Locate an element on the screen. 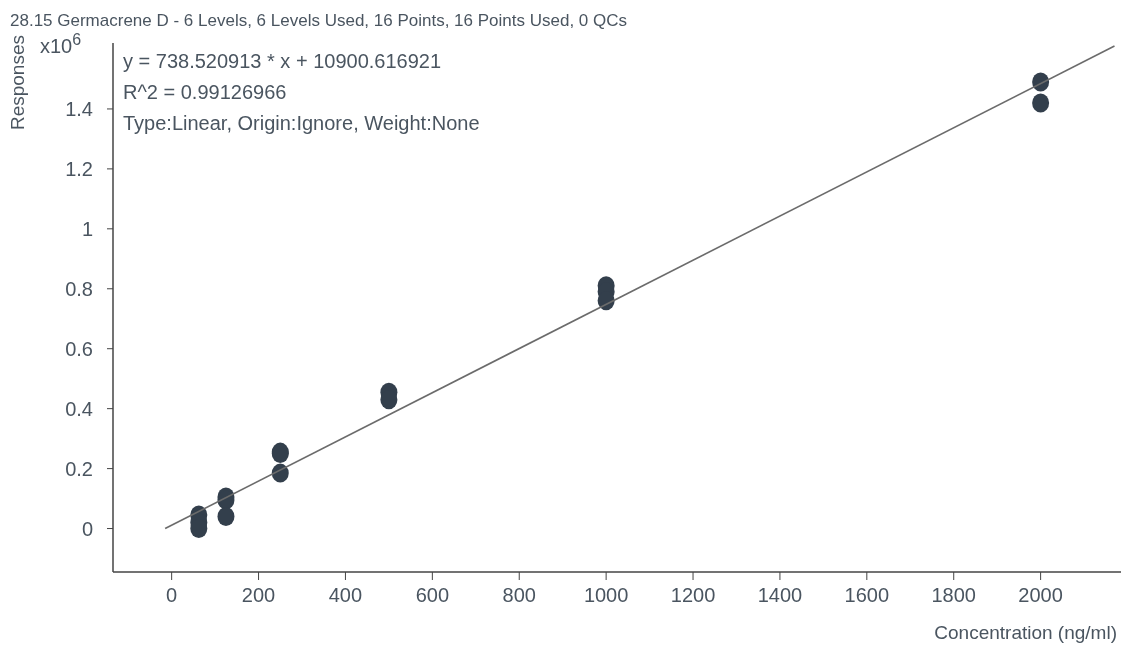  annotation: Type:Linear, Origin:Ignore, Weight:None is located at coordinates (301, 123).